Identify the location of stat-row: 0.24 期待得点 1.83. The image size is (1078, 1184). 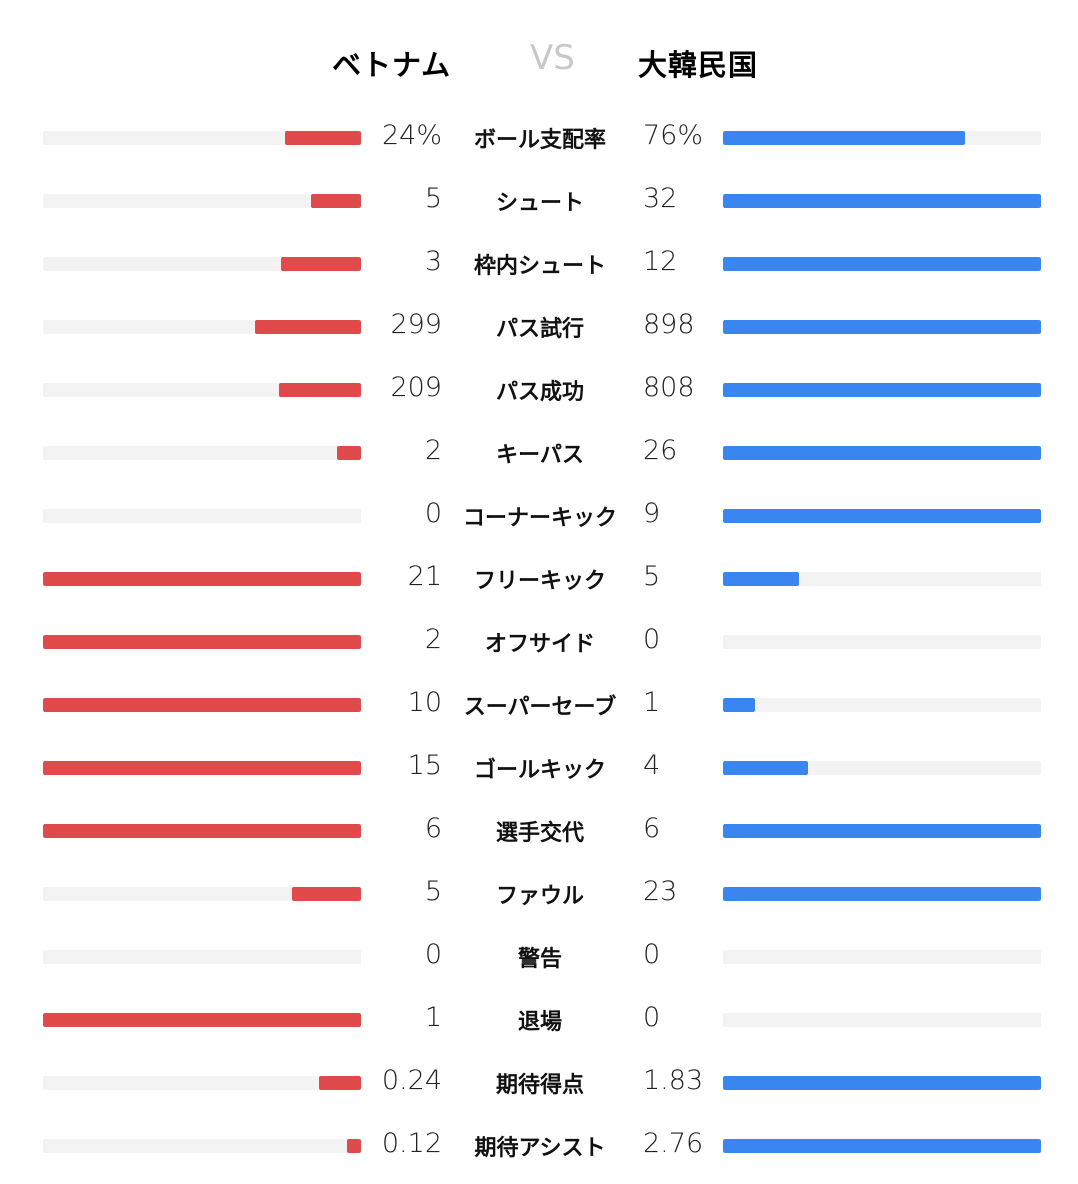
(539, 1082).